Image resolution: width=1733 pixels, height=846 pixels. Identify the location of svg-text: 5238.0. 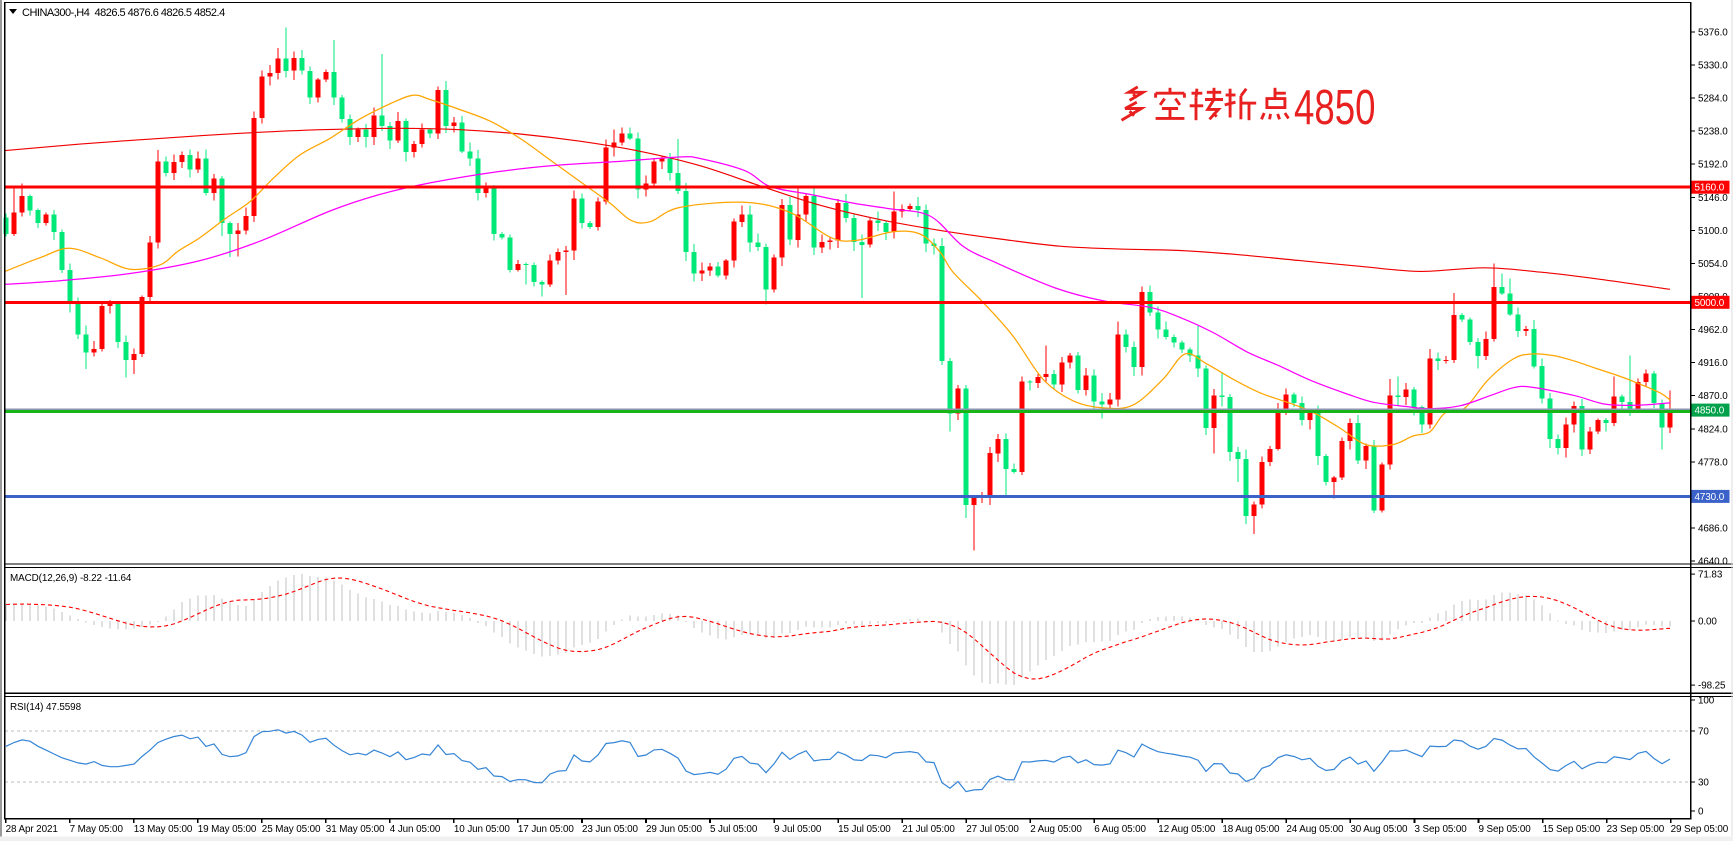
(1713, 132).